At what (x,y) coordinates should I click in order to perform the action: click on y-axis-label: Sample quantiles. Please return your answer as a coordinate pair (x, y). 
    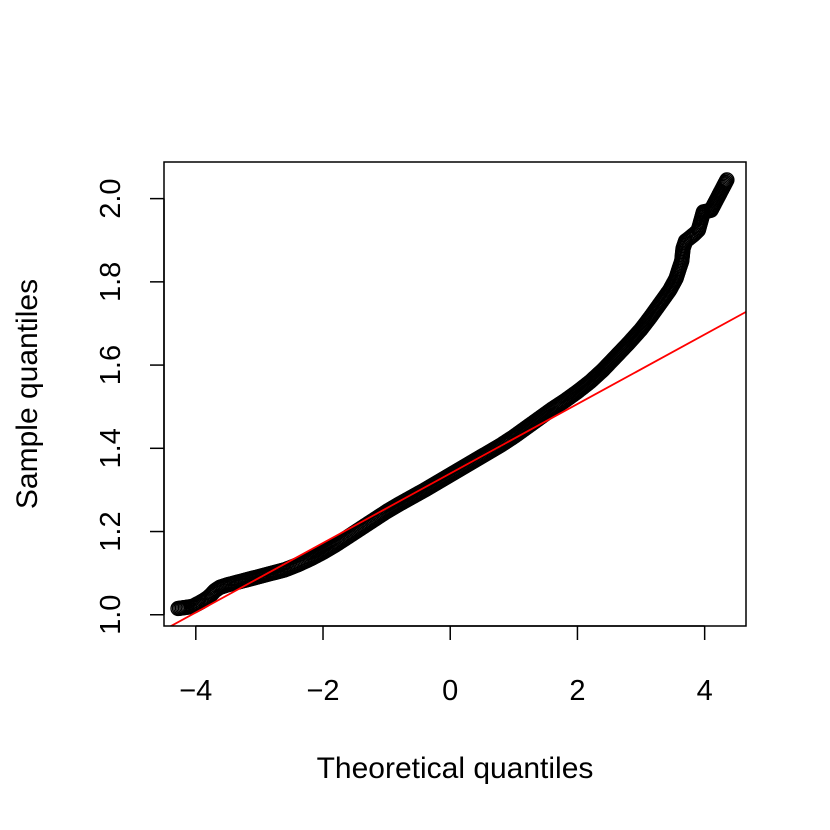
    Looking at the image, I should click on (27, 394).